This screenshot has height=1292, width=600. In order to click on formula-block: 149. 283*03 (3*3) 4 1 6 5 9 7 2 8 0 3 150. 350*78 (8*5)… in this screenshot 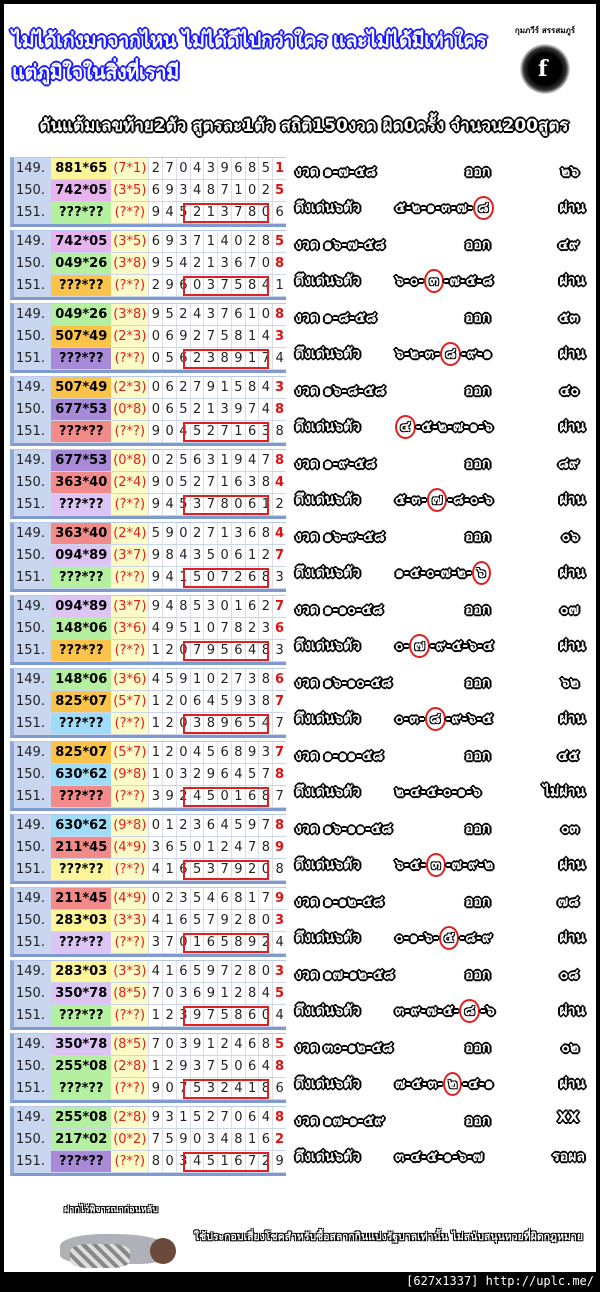, I will do `click(301, 996)`.